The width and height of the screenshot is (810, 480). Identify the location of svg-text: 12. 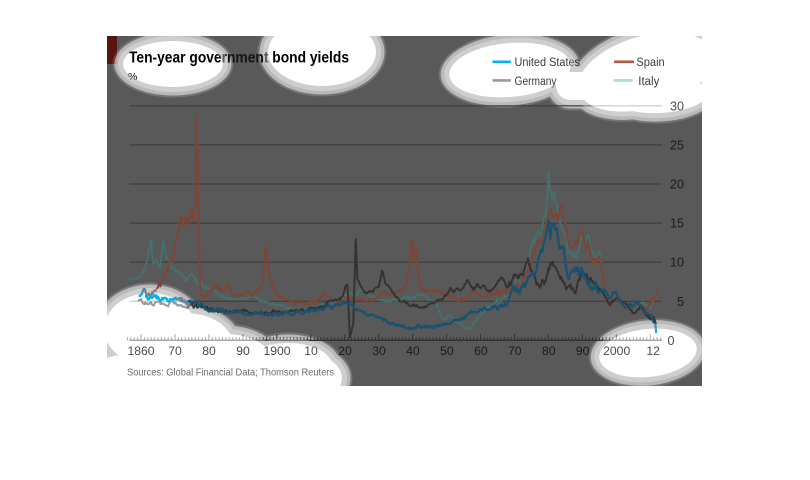
(653, 351).